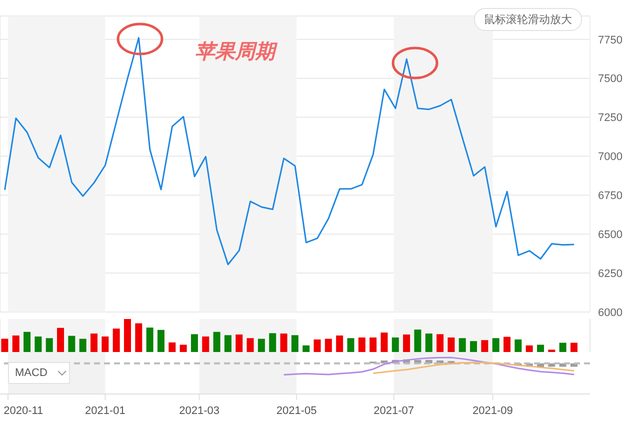 The height and width of the screenshot is (430, 640). What do you see at coordinates (610, 79) in the screenshot?
I see `y-tick-label: 7500` at bounding box center [610, 79].